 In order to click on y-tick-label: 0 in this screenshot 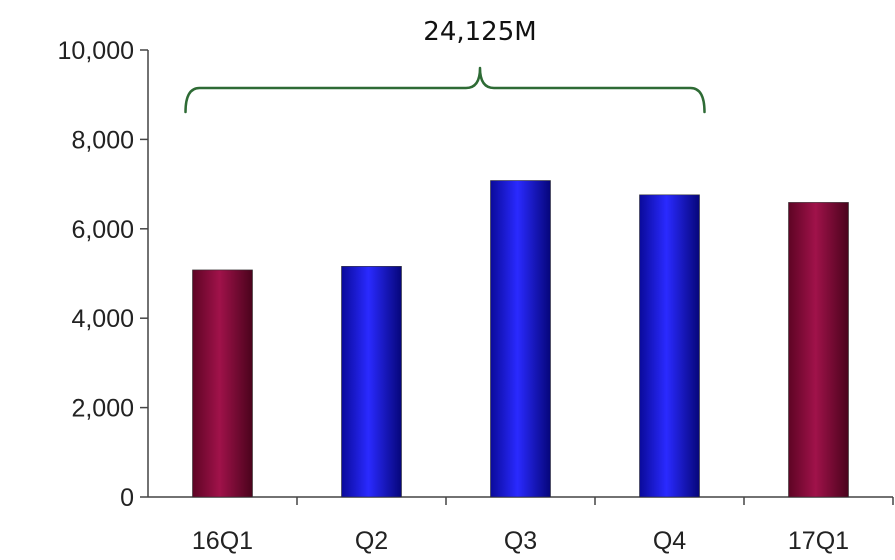, I will do `click(127, 498)`.